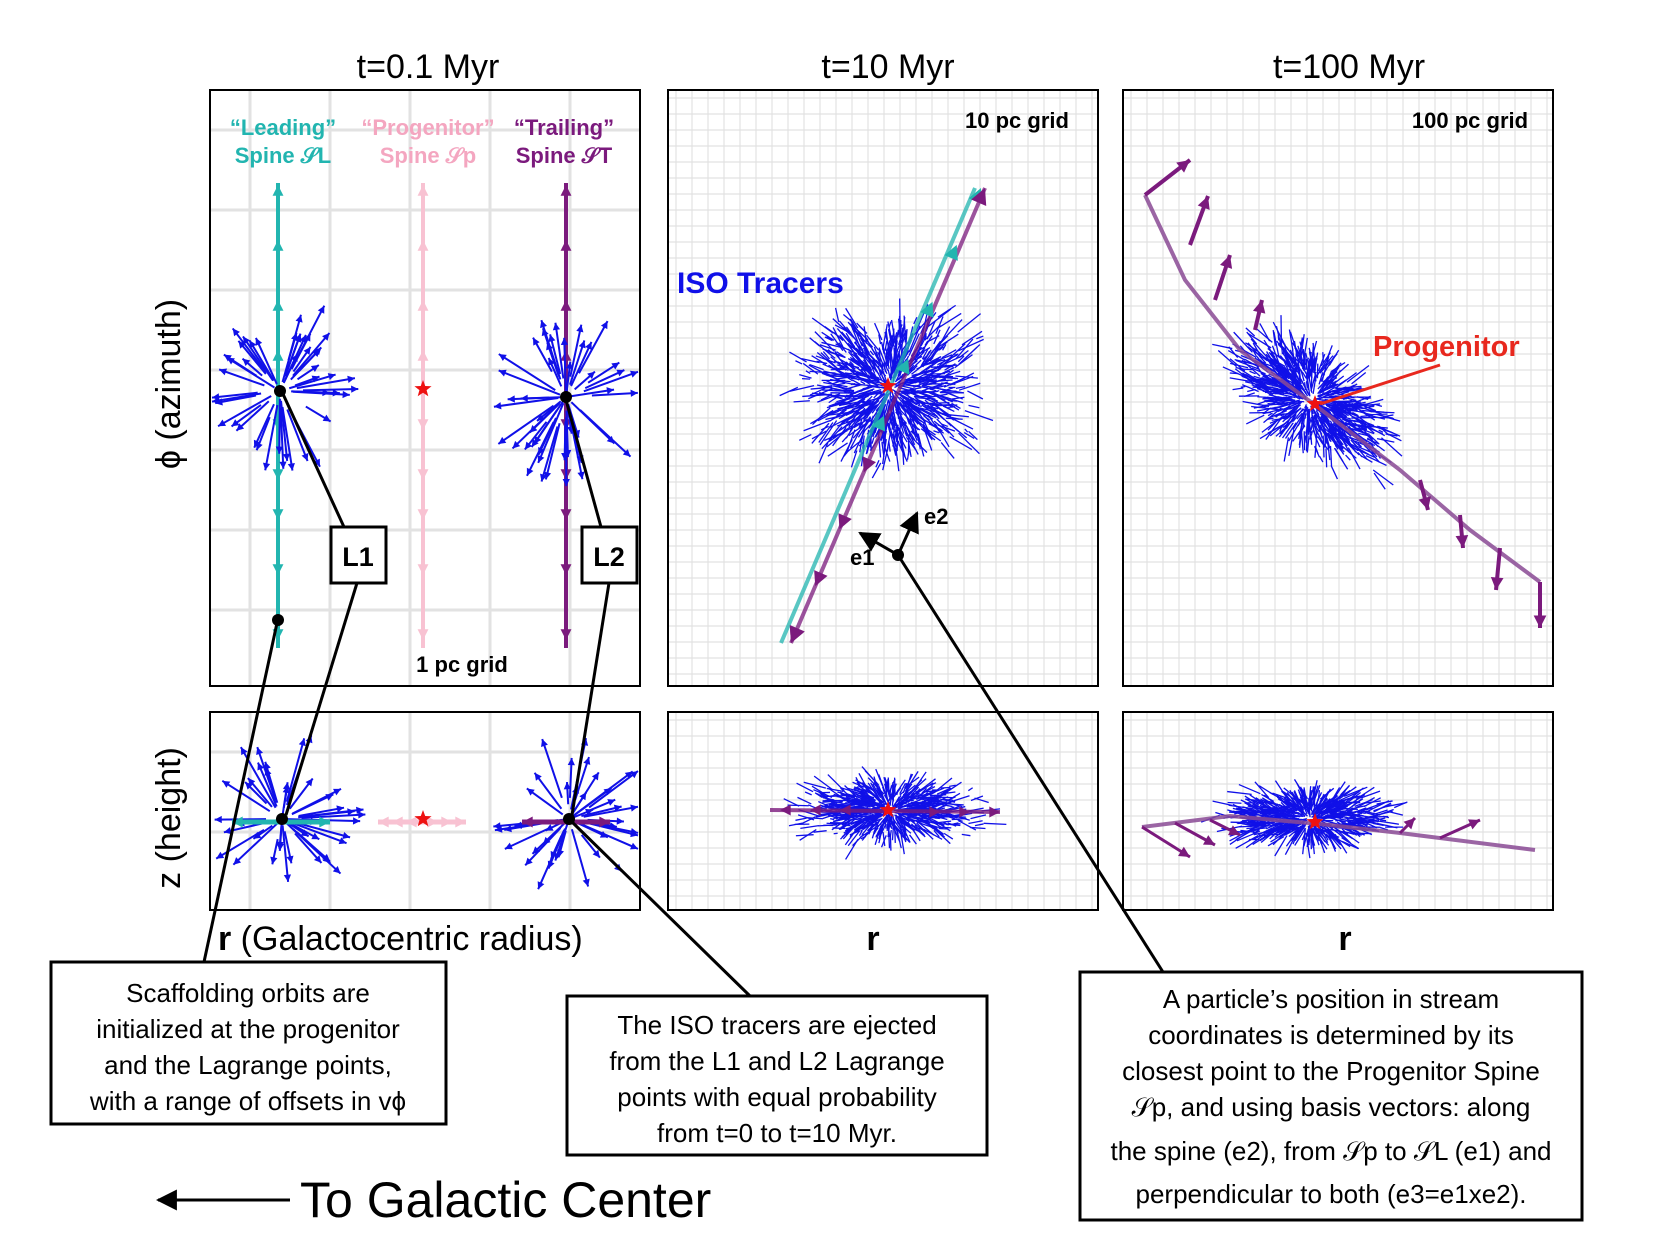  What do you see at coordinates (462, 664) in the screenshot?
I see `grid-label-1pc: 1 pc grid` at bounding box center [462, 664].